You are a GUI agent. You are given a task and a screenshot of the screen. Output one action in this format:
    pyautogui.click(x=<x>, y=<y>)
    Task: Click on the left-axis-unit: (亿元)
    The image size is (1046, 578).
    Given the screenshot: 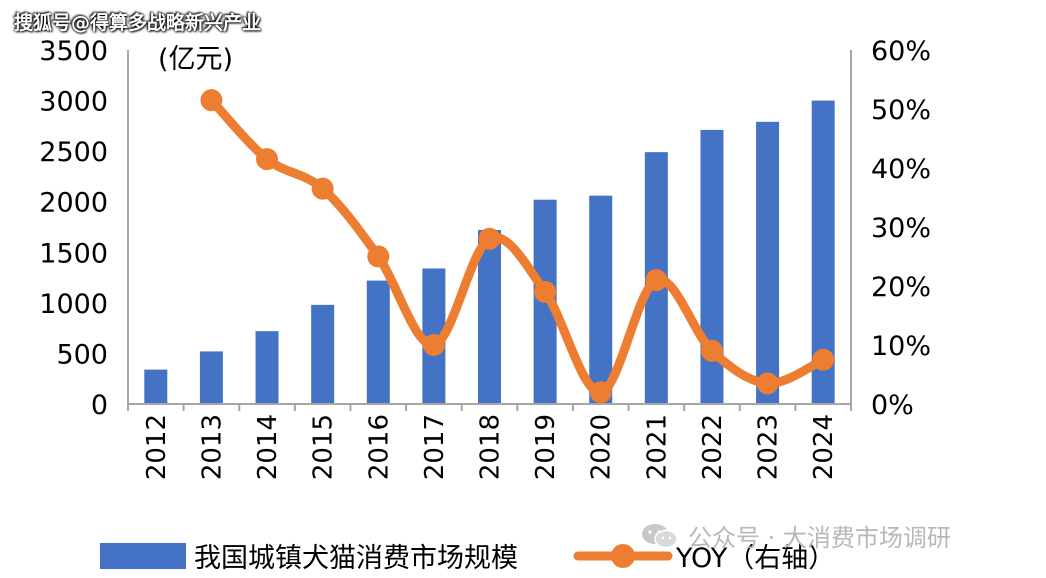 What is the action you would take?
    pyautogui.click(x=195, y=59)
    